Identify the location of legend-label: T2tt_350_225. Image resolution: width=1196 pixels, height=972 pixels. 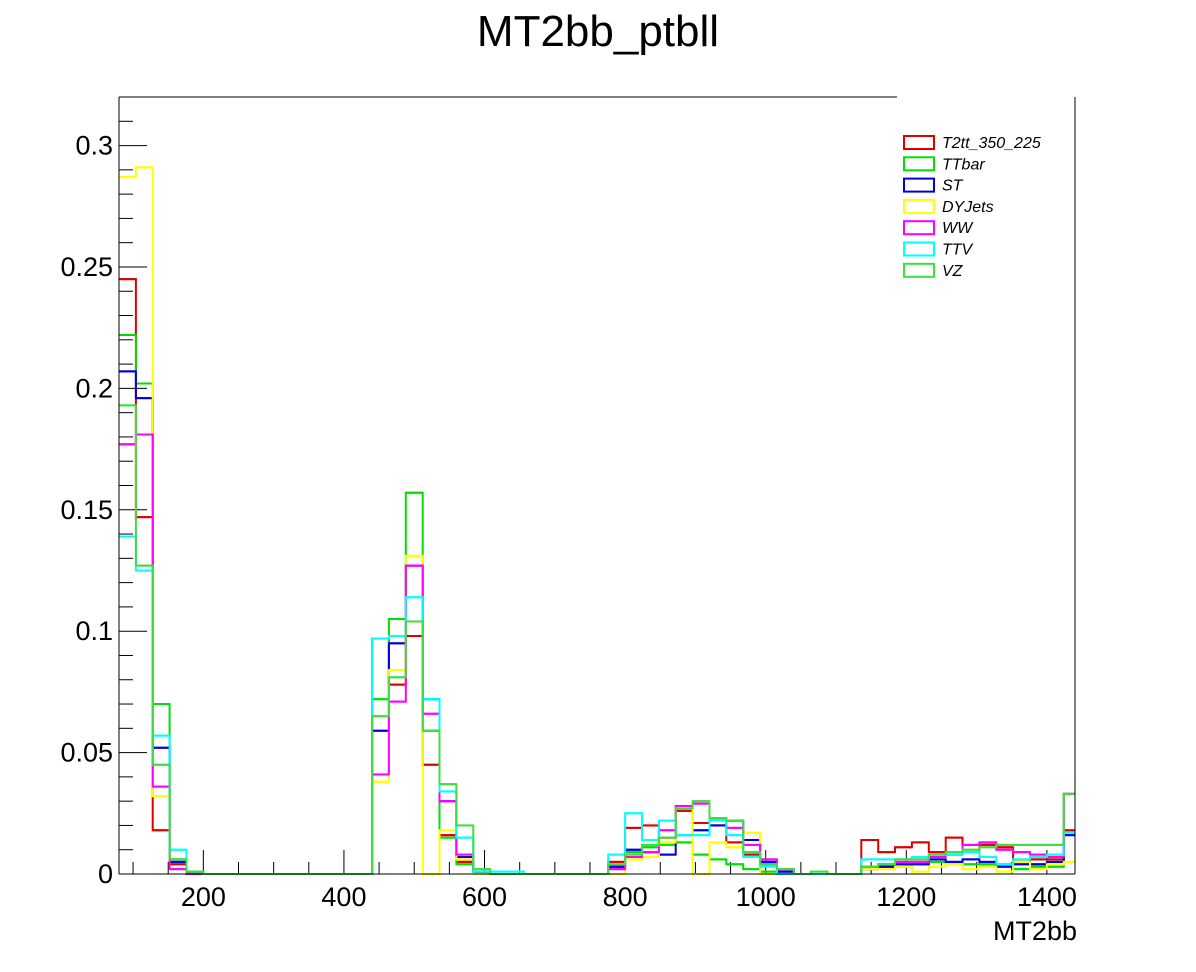
(991, 143).